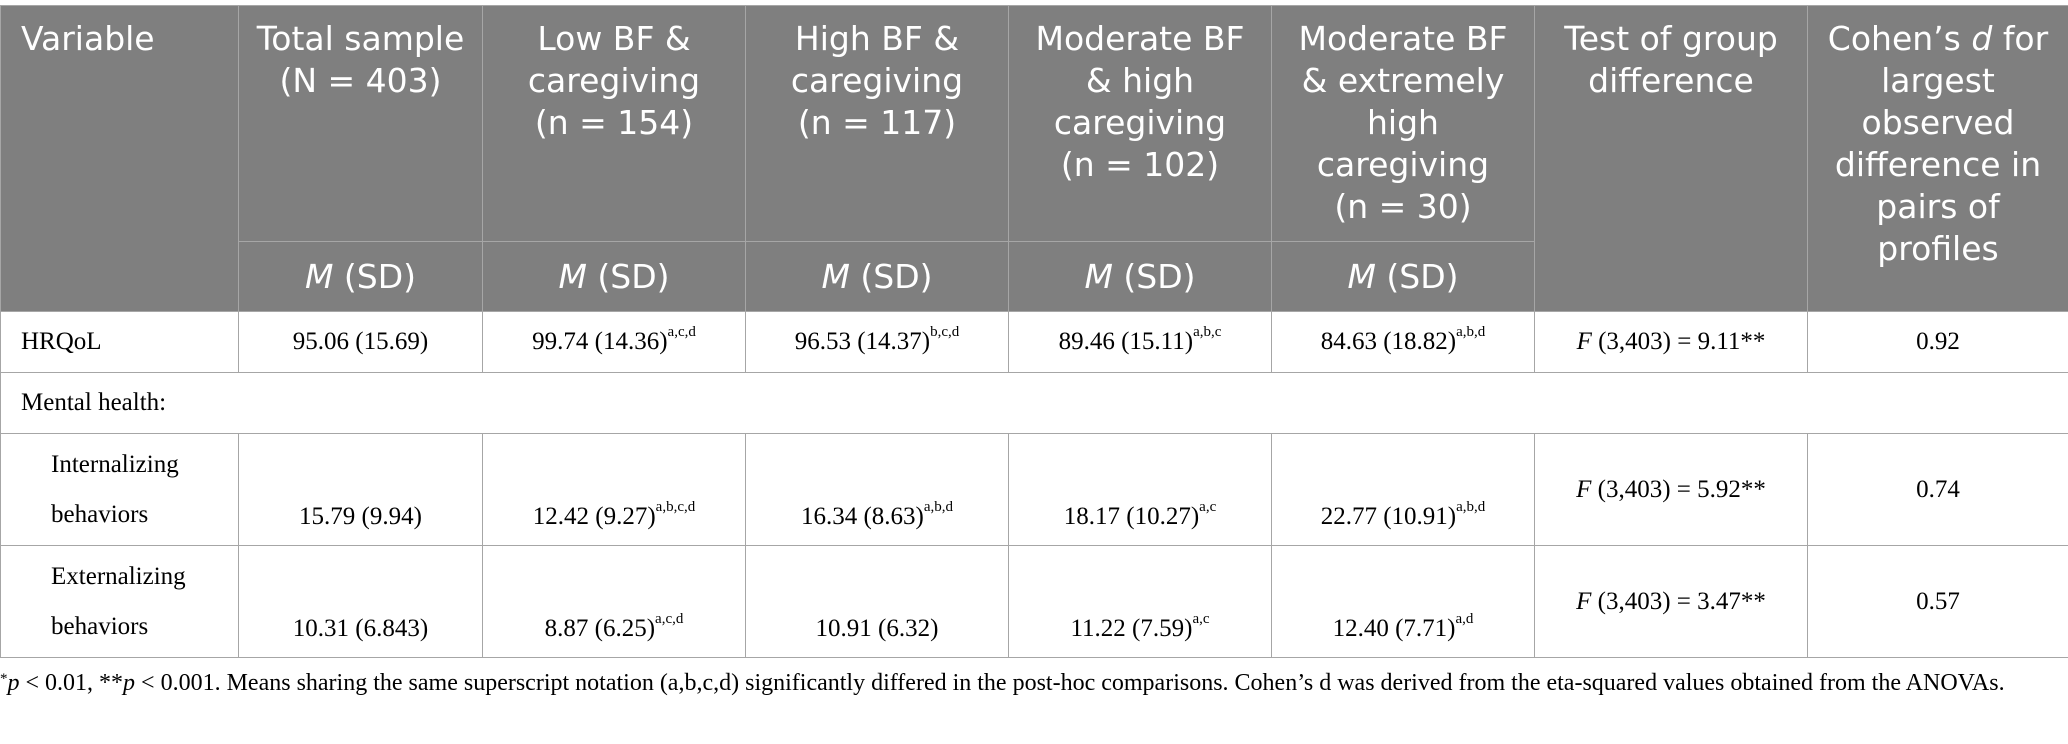  What do you see at coordinates (614, 342) in the screenshot?
I see `cell: 99.74 (14.36)a,c,d` at bounding box center [614, 342].